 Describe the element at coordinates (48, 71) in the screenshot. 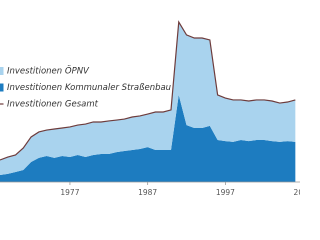

I see `legend-label: Investitionen ÖPNV` at that location.